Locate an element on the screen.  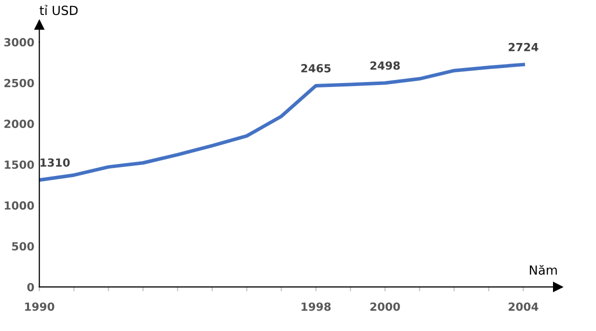
x-tick-label: 2000 is located at coordinates (385, 306).